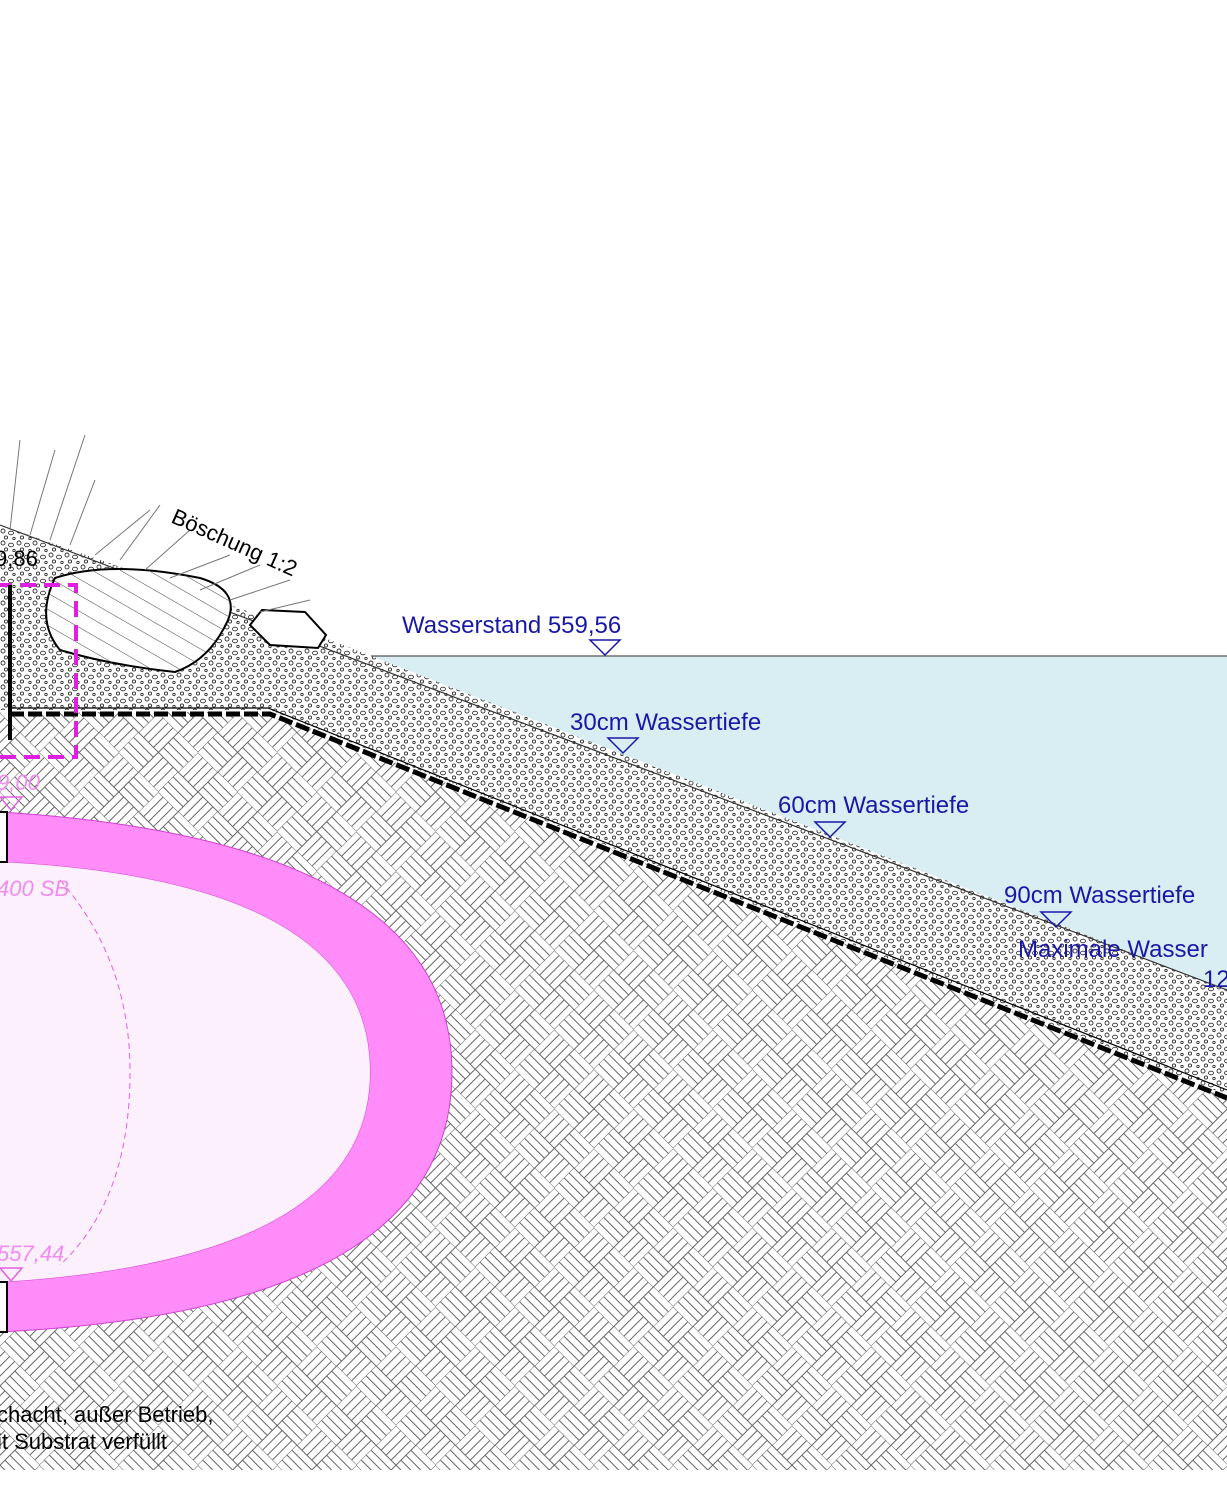 The image size is (1227, 1506). What do you see at coordinates (20, 782) in the screenshot?
I see `shaft-level: 9,00` at bounding box center [20, 782].